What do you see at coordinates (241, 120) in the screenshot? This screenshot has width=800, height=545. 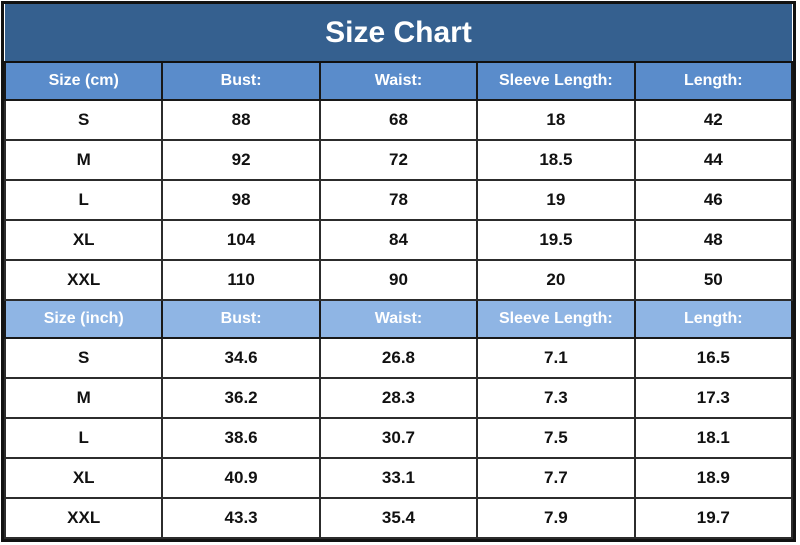 I see `cell-bust: 88` at bounding box center [241, 120].